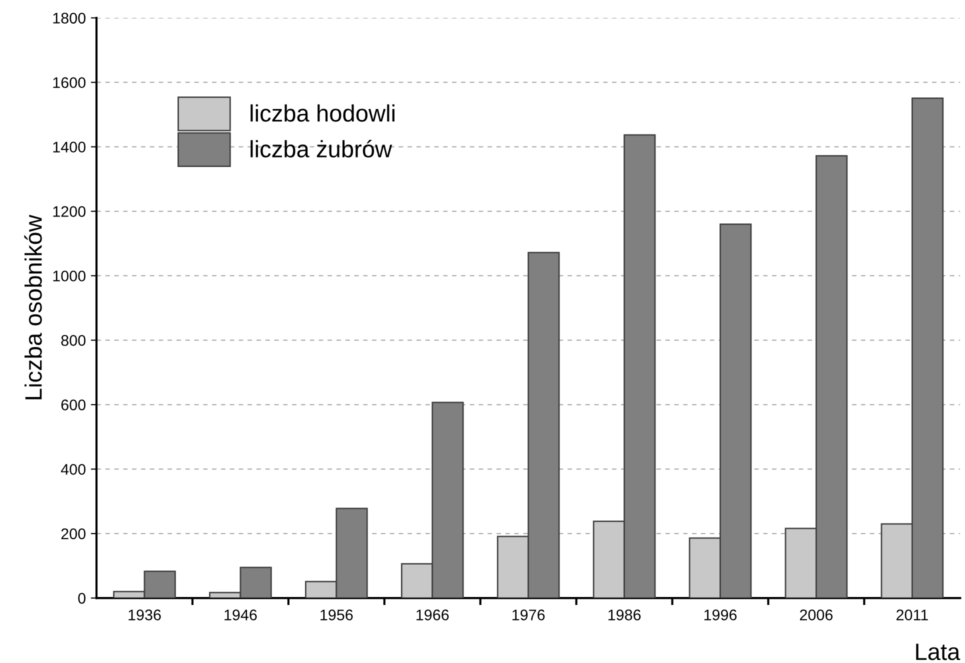  What do you see at coordinates (69, 82) in the screenshot?
I see `y-tick-label: 1600` at bounding box center [69, 82].